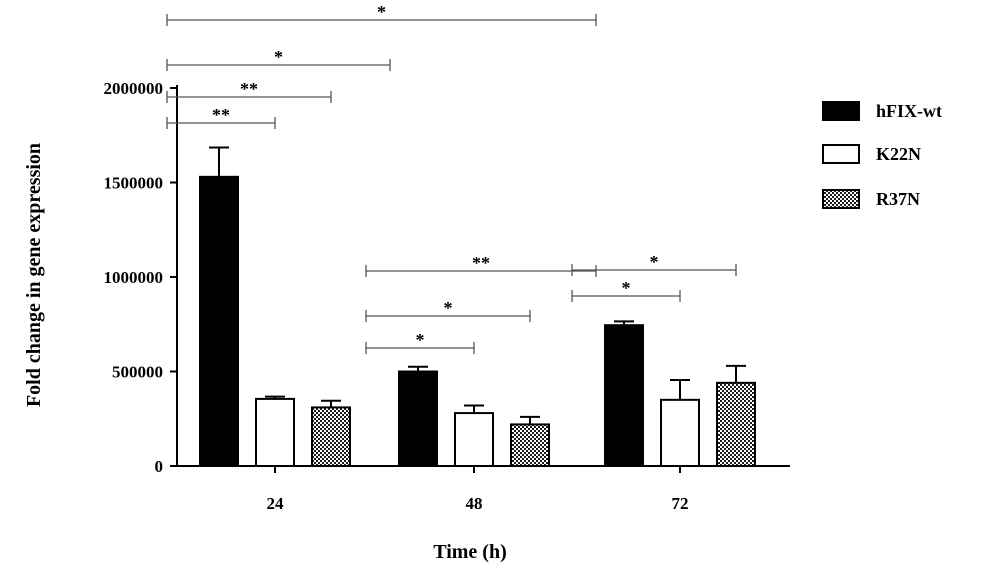 Image resolution: width=1000 pixels, height=578 pixels. What do you see at coordinates (909, 111) in the screenshot?
I see `legend-label-hfix-wt: hFIX-wt` at bounding box center [909, 111].